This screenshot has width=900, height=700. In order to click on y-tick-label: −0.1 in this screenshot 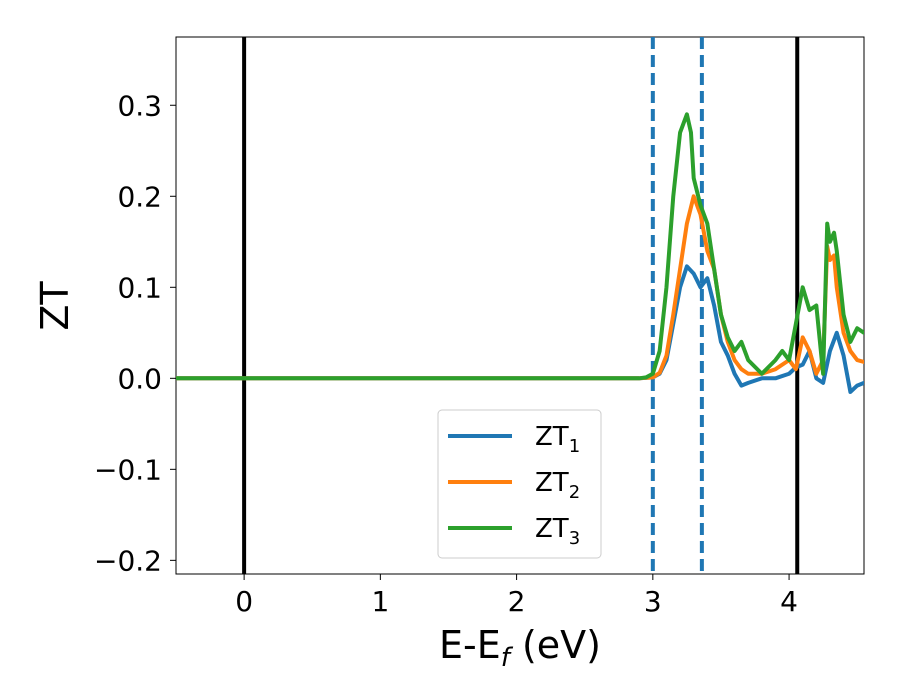, I will do `click(128, 469)`.